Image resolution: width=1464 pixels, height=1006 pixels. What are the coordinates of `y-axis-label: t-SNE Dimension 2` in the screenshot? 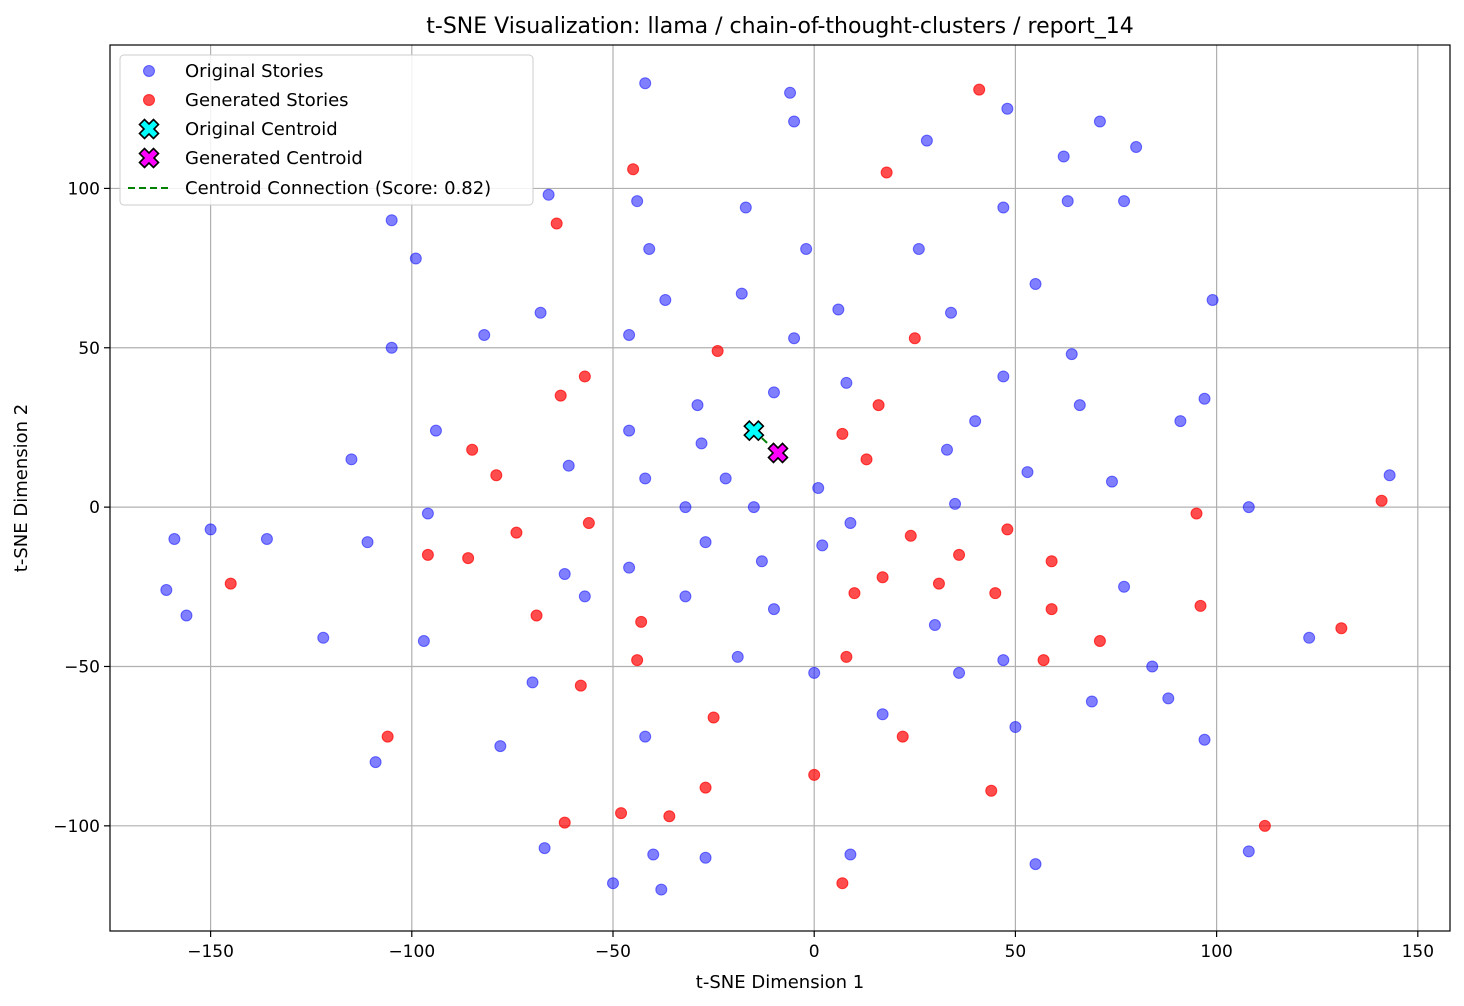 It's located at (21, 488).